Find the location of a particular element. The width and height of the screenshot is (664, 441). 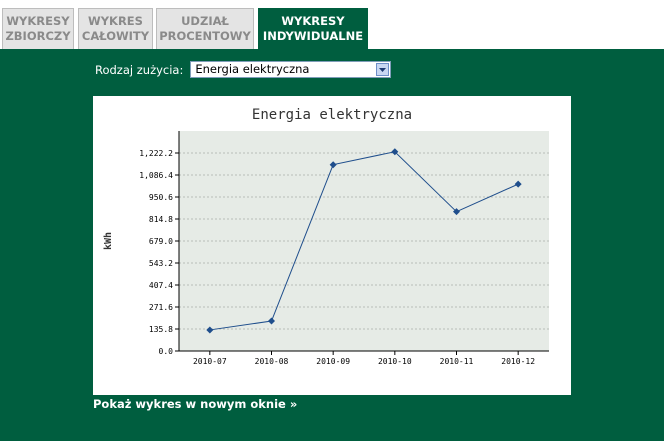

y-tick-label: 135.8 is located at coordinates (161, 329).